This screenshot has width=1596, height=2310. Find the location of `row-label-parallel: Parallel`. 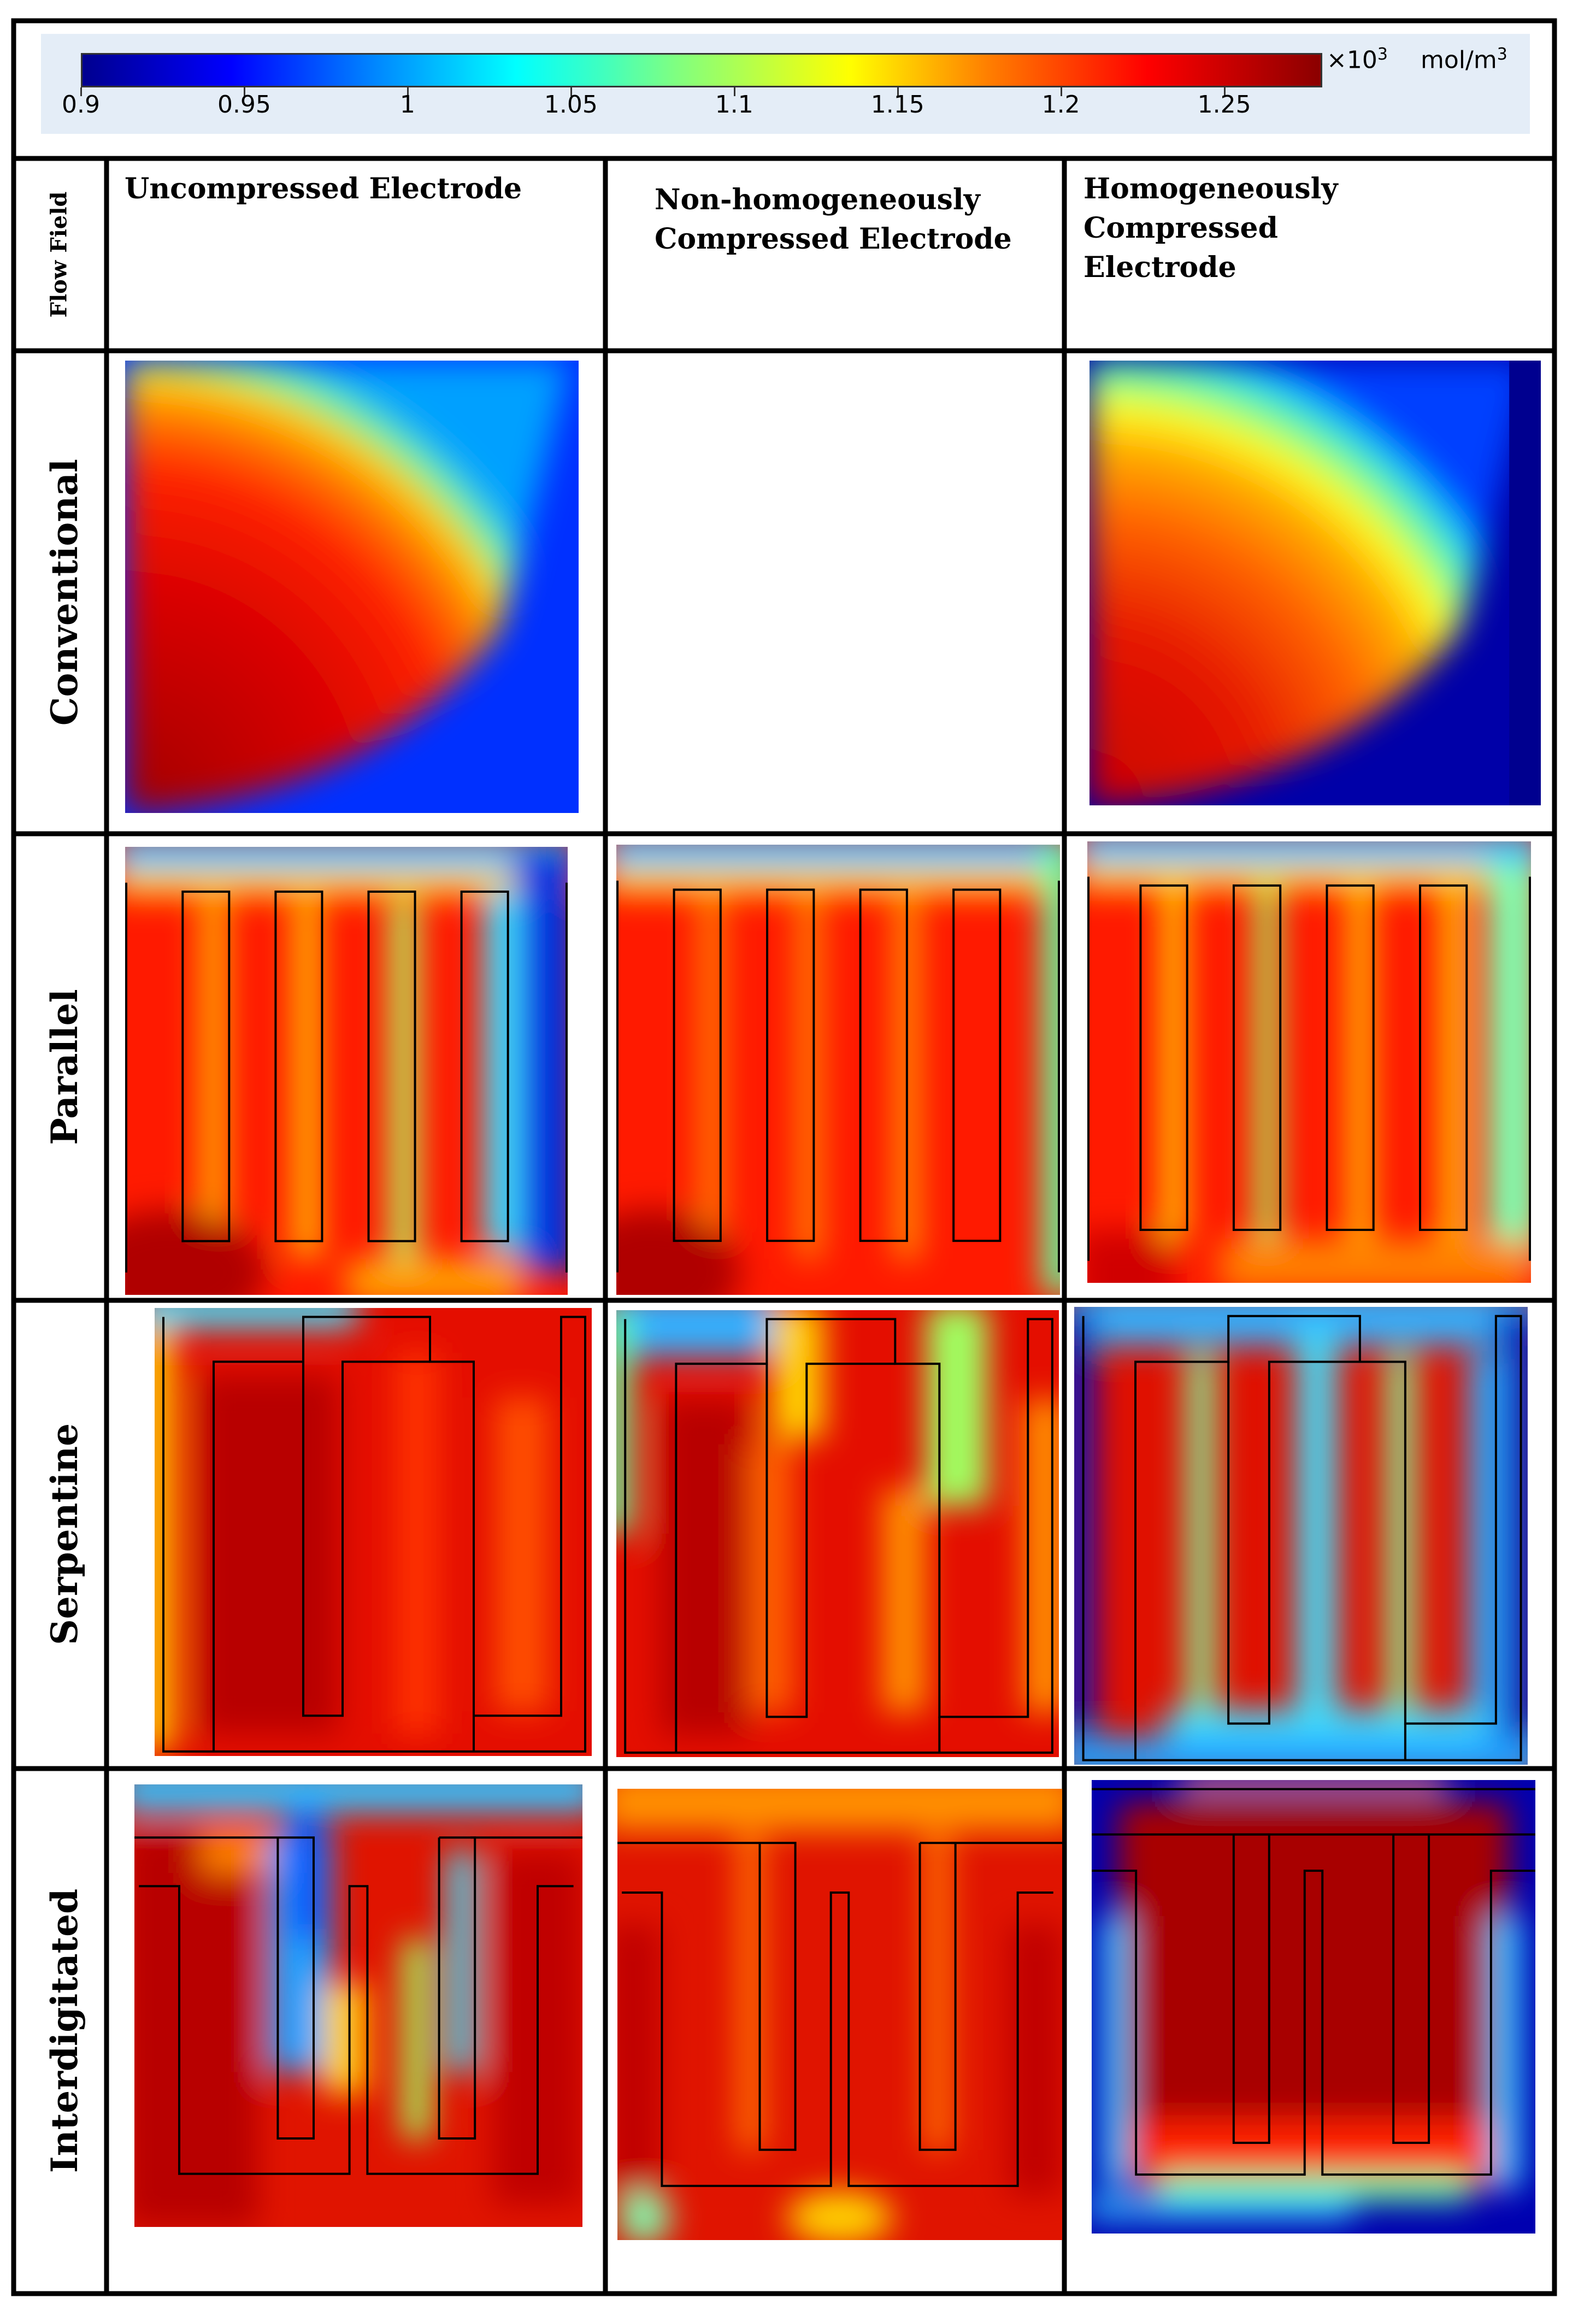

row-label-parallel: Parallel is located at coordinates (64, 1067).